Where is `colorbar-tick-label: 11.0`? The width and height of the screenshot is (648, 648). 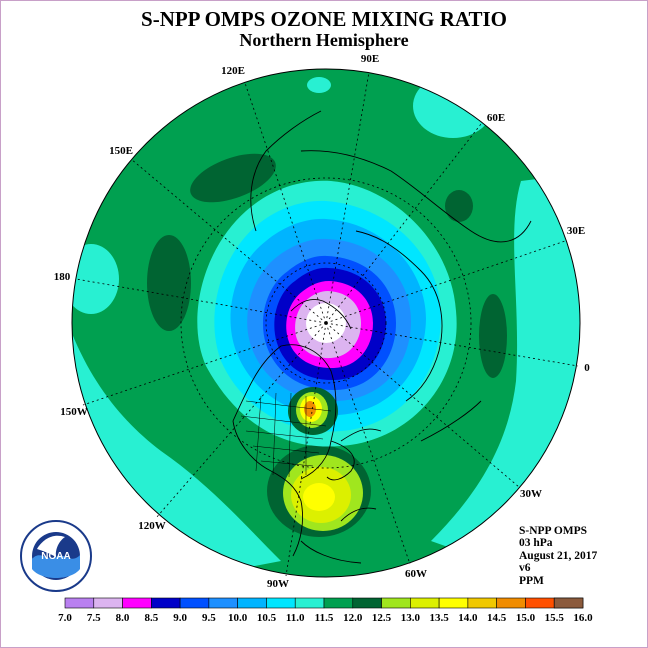 colorbar-tick-label: 11.0 is located at coordinates (295, 618).